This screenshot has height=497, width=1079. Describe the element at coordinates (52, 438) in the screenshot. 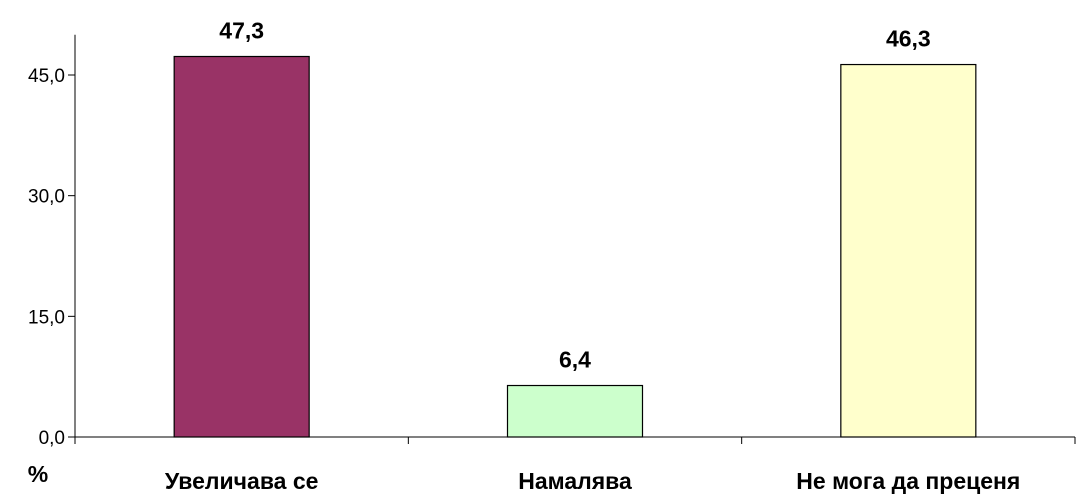

I see `y-tick-label: 0,0` at that location.